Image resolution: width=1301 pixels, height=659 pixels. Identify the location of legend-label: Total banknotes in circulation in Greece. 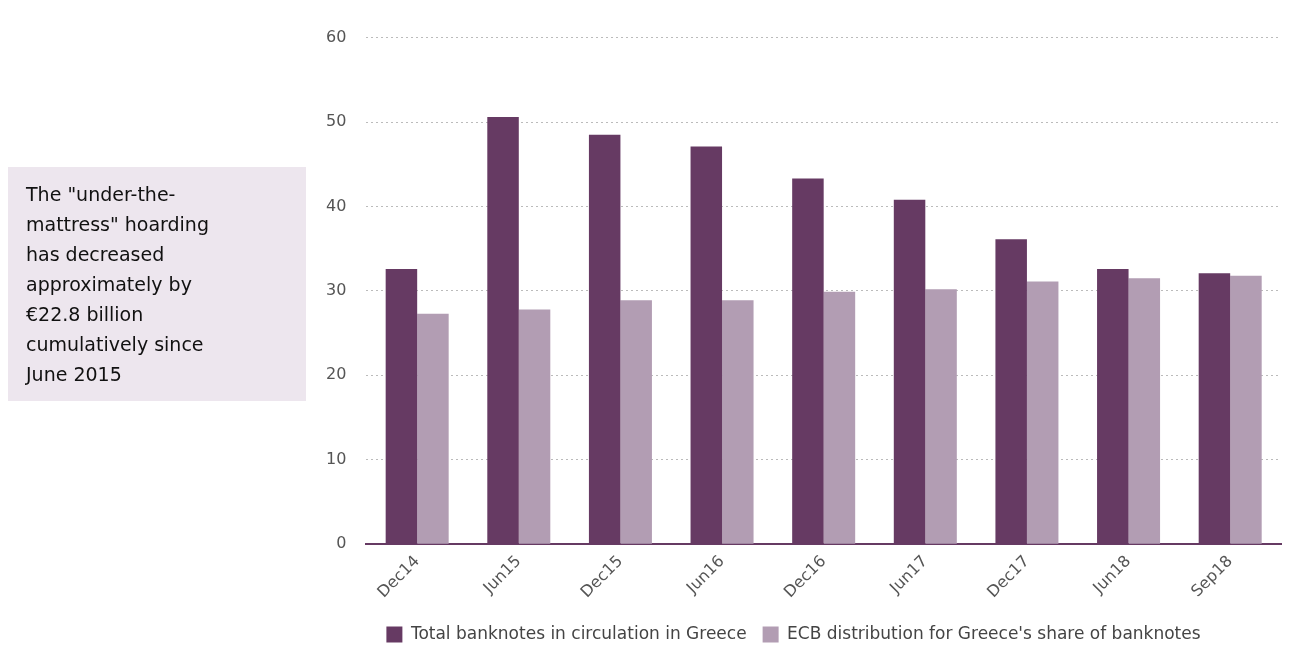
(578, 632).